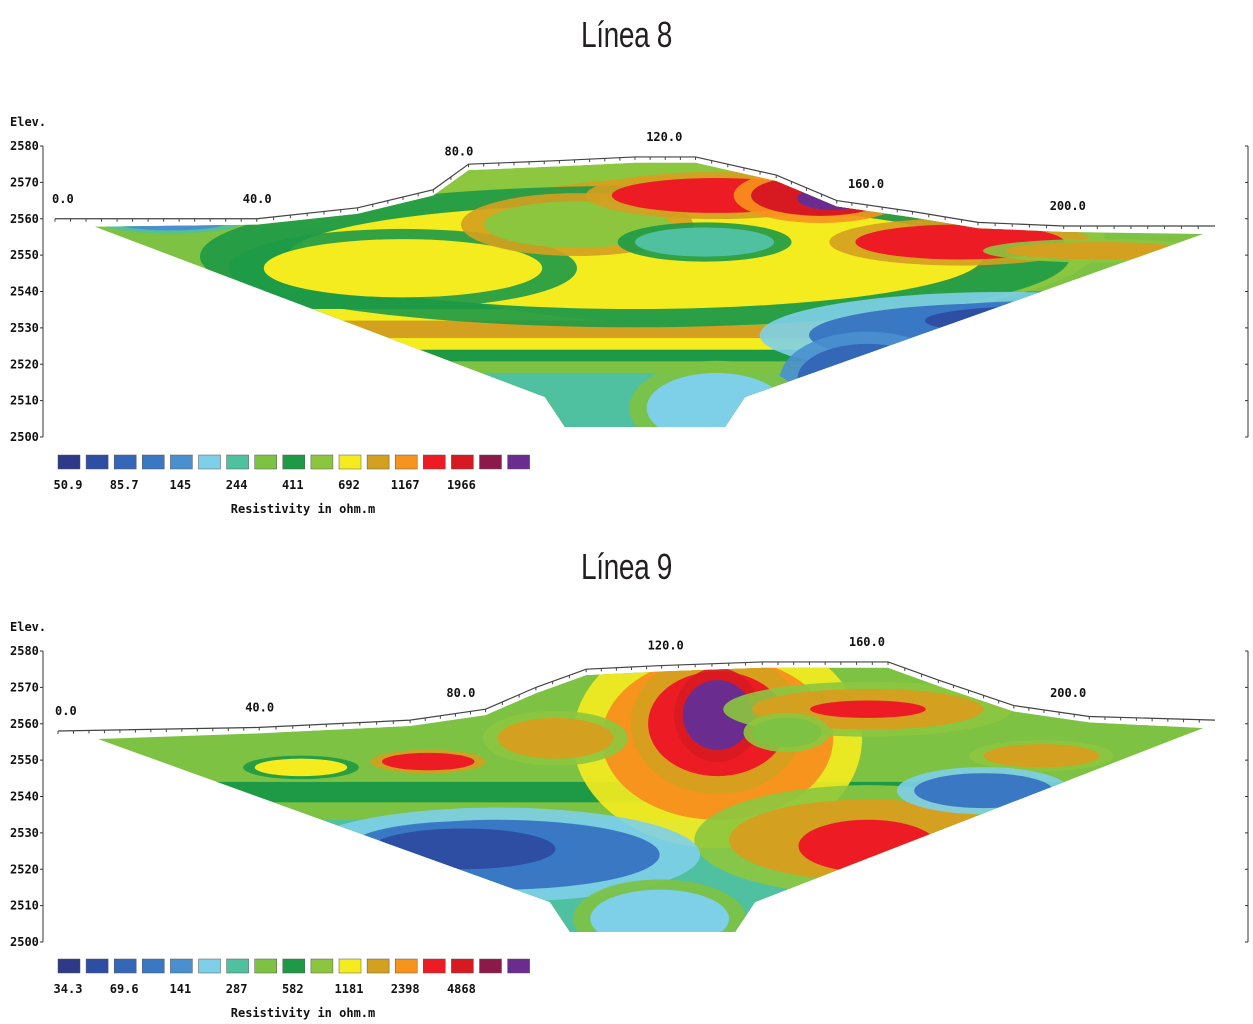 This screenshot has width=1253, height=1024. Describe the element at coordinates (349, 485) in the screenshot. I see `legend-value: 692` at that location.